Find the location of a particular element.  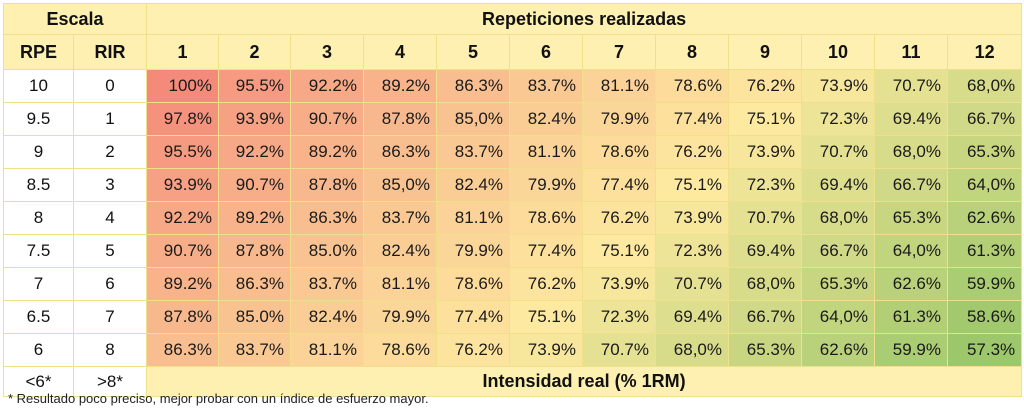

rpe-value: 8 is located at coordinates (38, 218).